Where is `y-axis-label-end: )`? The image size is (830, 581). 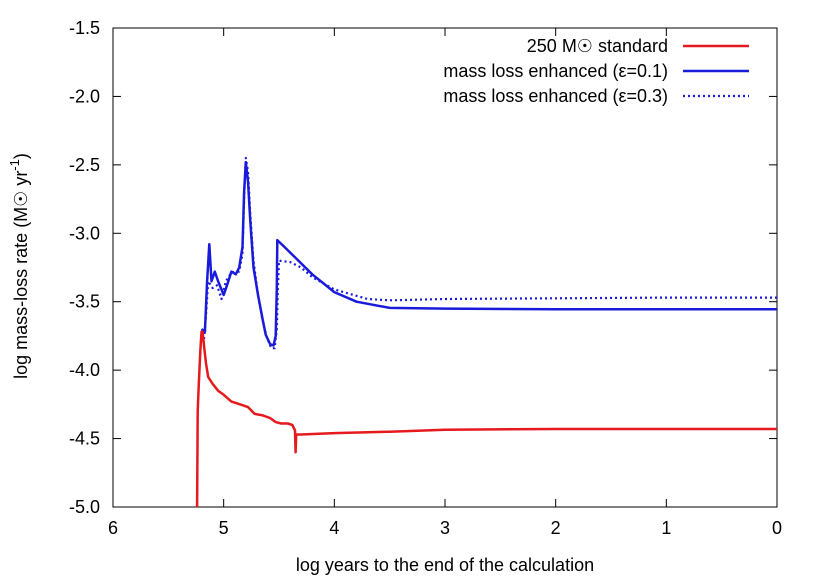
y-axis-label-end: ) is located at coordinates (21, 156).